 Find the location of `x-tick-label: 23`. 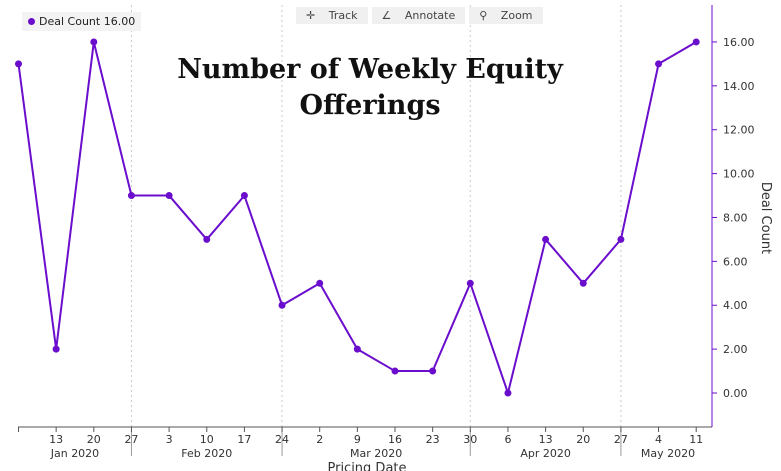

x-tick-label: 23 is located at coordinates (433, 439).